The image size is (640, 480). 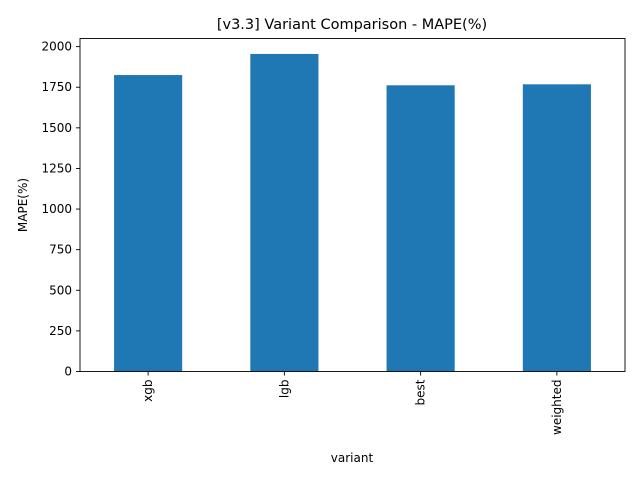 What do you see at coordinates (421, 392) in the screenshot?
I see `x-tick-label: best` at bounding box center [421, 392].